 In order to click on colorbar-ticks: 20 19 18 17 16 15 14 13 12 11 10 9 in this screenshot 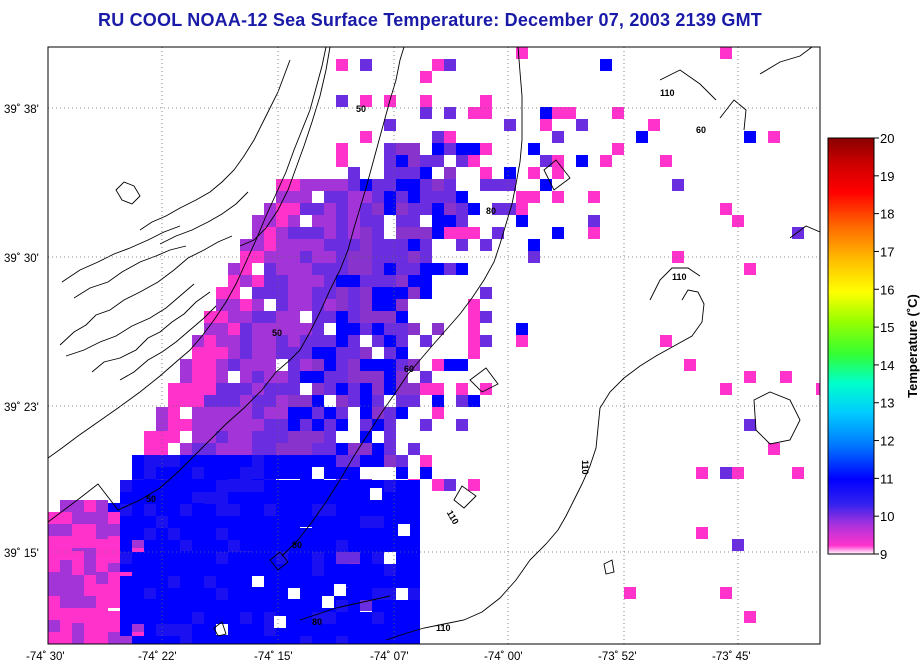, I will do `click(884, 346)`.